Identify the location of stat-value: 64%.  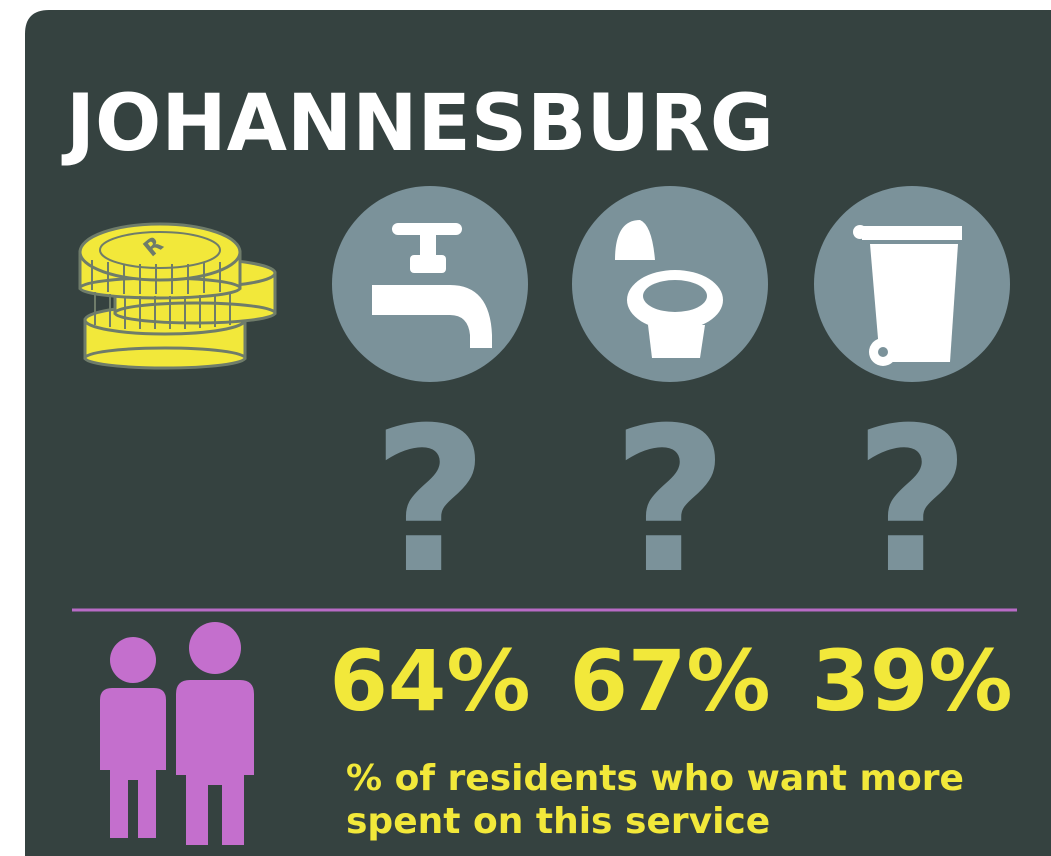
(429, 681).